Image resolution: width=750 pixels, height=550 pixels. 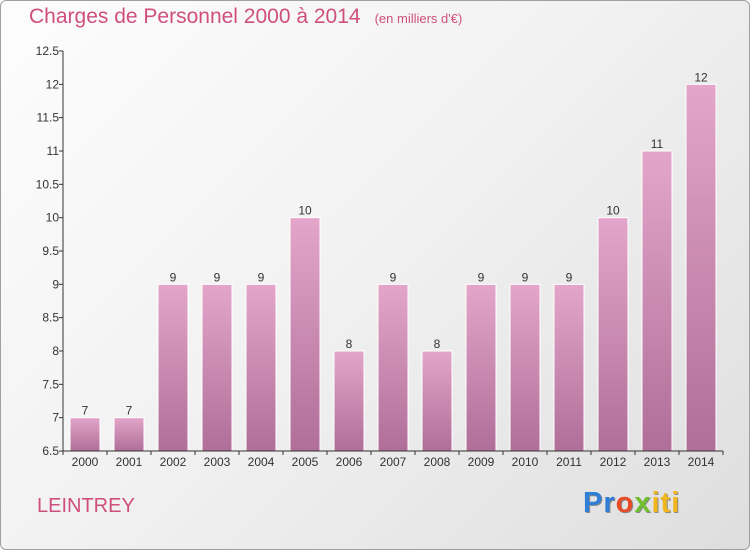 What do you see at coordinates (129, 462) in the screenshot?
I see `x-tick-label-2001: 2001` at bounding box center [129, 462].